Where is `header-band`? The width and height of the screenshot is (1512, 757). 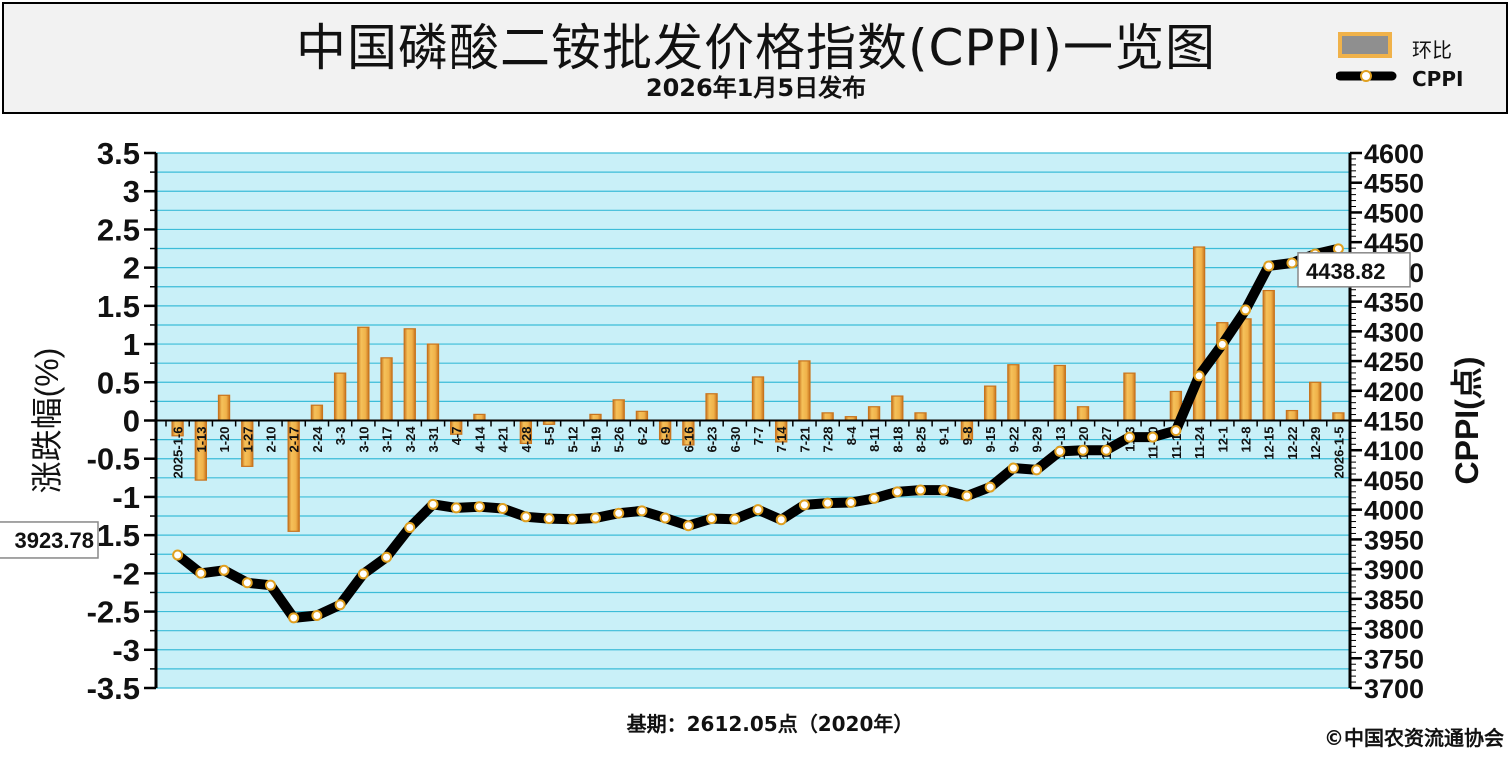
header-band is located at coordinates (755, 58).